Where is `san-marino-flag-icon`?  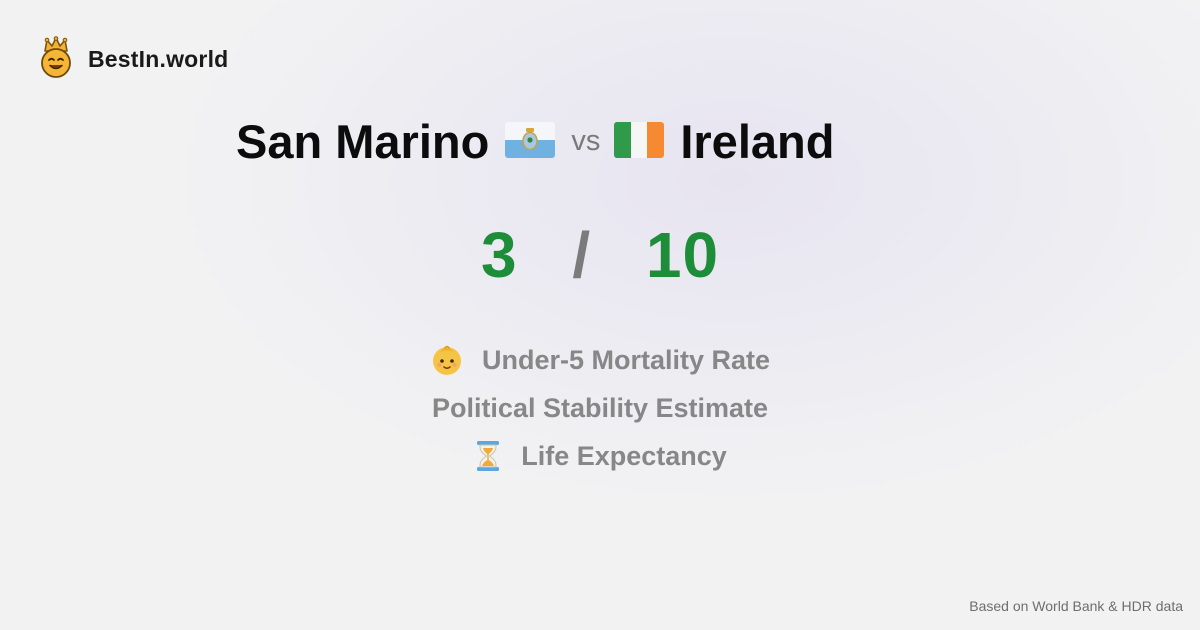 san-marino-flag-icon is located at coordinates (530, 141).